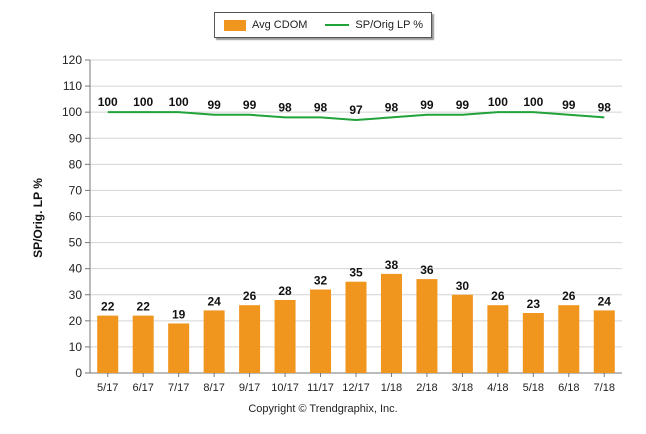  I want to click on y-tick-label: 60, so click(76, 217).